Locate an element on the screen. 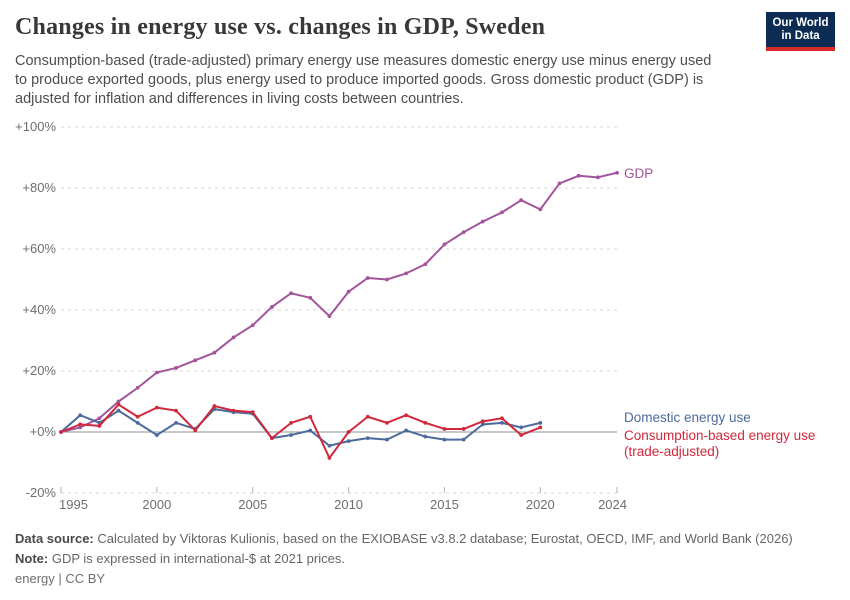 The image size is (850, 600). data-source-prefix: Data source: is located at coordinates (54, 538).